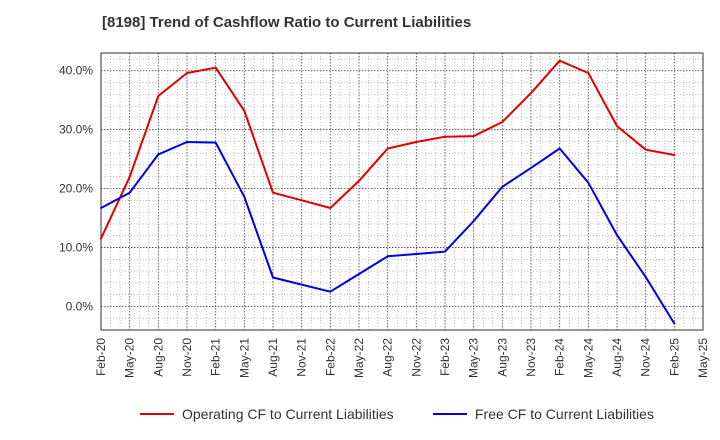  I want to click on x-tick-label: Aug-21, so click(273, 357).